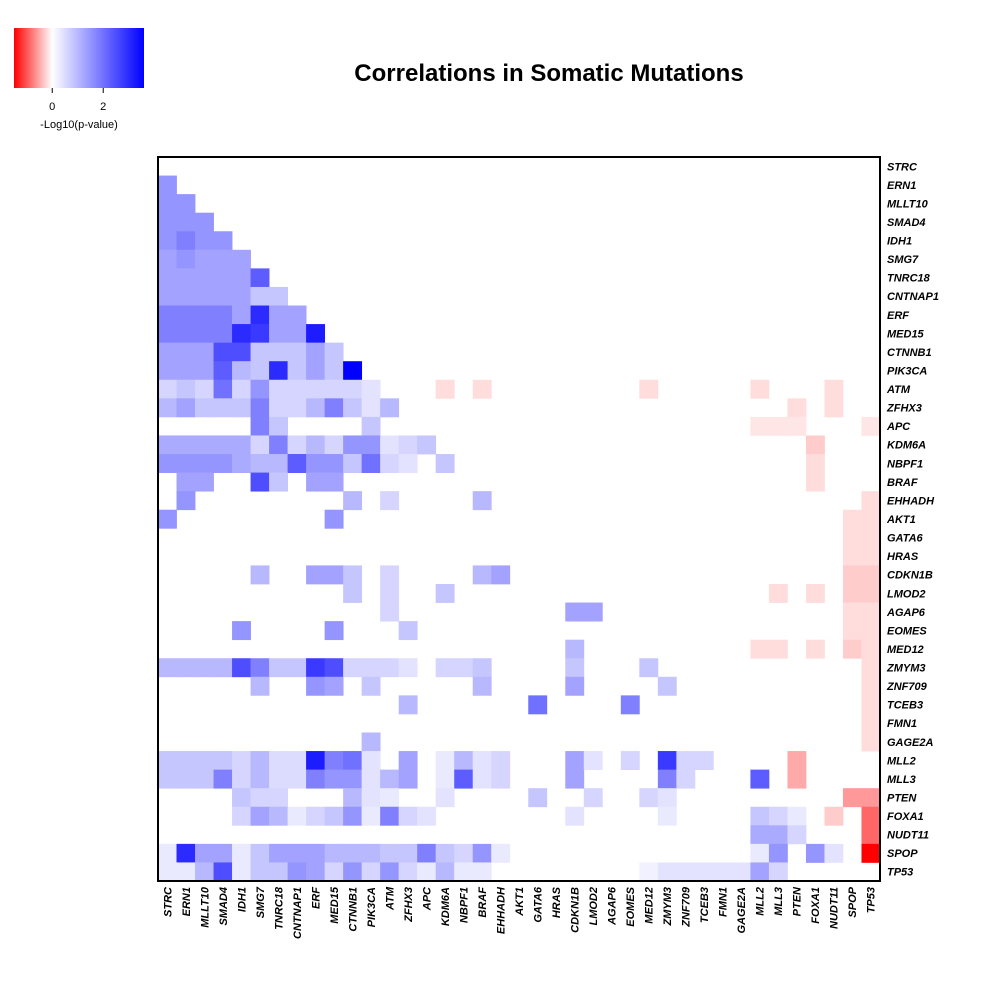 The width and height of the screenshot is (1000, 1000). I want to click on row-label: TP53, so click(900, 873).